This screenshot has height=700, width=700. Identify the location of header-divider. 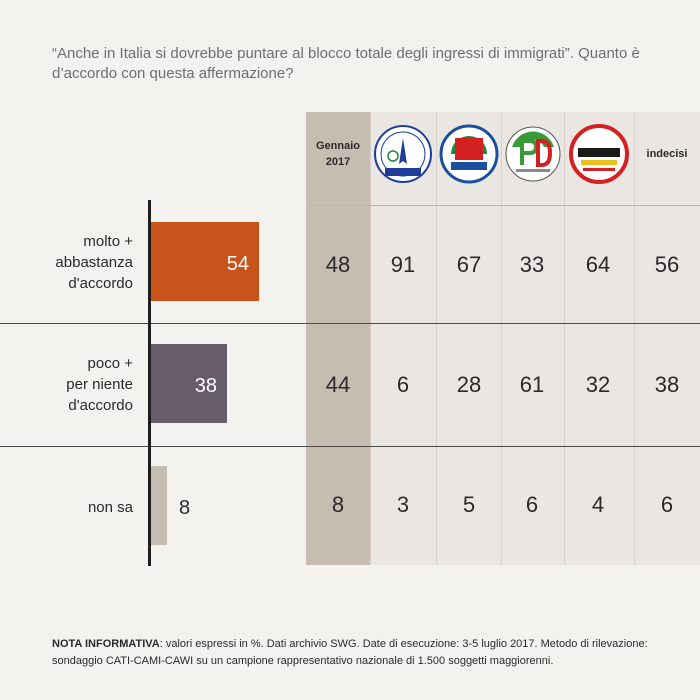
(503, 205).